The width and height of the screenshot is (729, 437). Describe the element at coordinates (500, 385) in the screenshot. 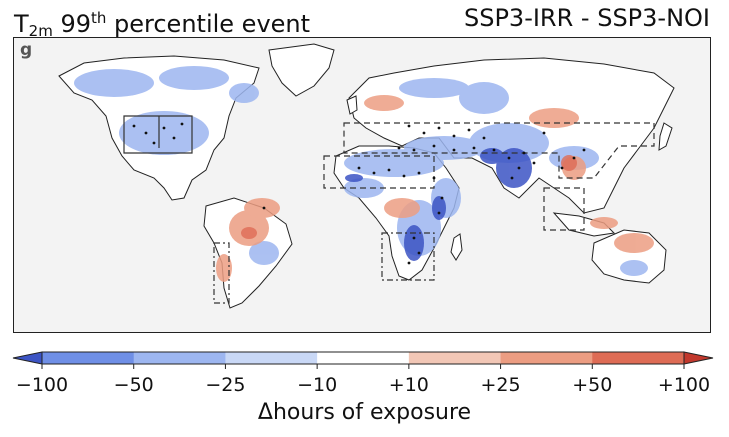

I see `colorbar-tick-label: +25` at that location.